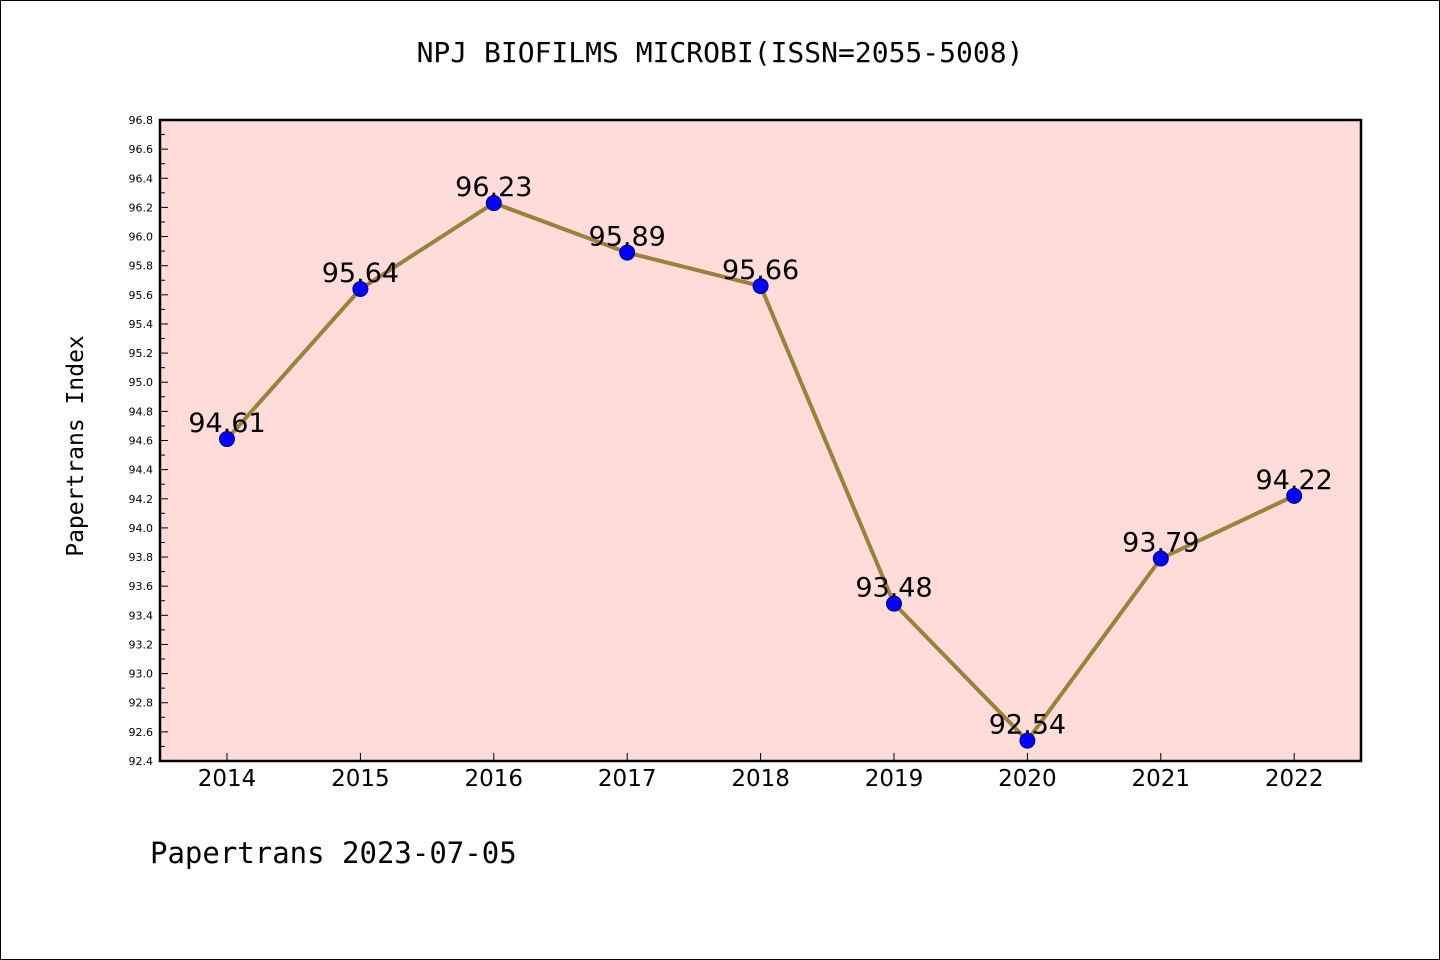 The image size is (1440, 960). Describe the element at coordinates (360, 273) in the screenshot. I see `data-label: 95.64` at that location.